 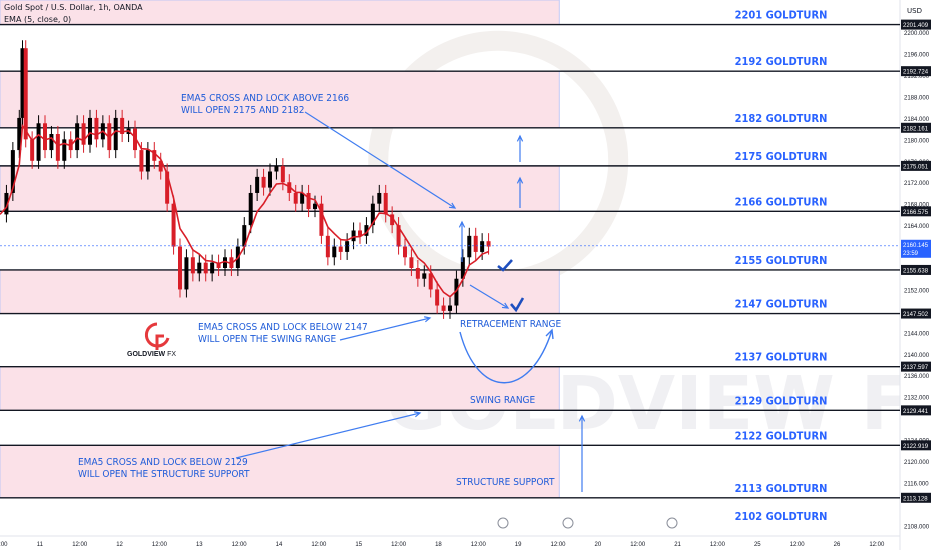 I want to click on swing-range-arc, so click(x=506, y=356).